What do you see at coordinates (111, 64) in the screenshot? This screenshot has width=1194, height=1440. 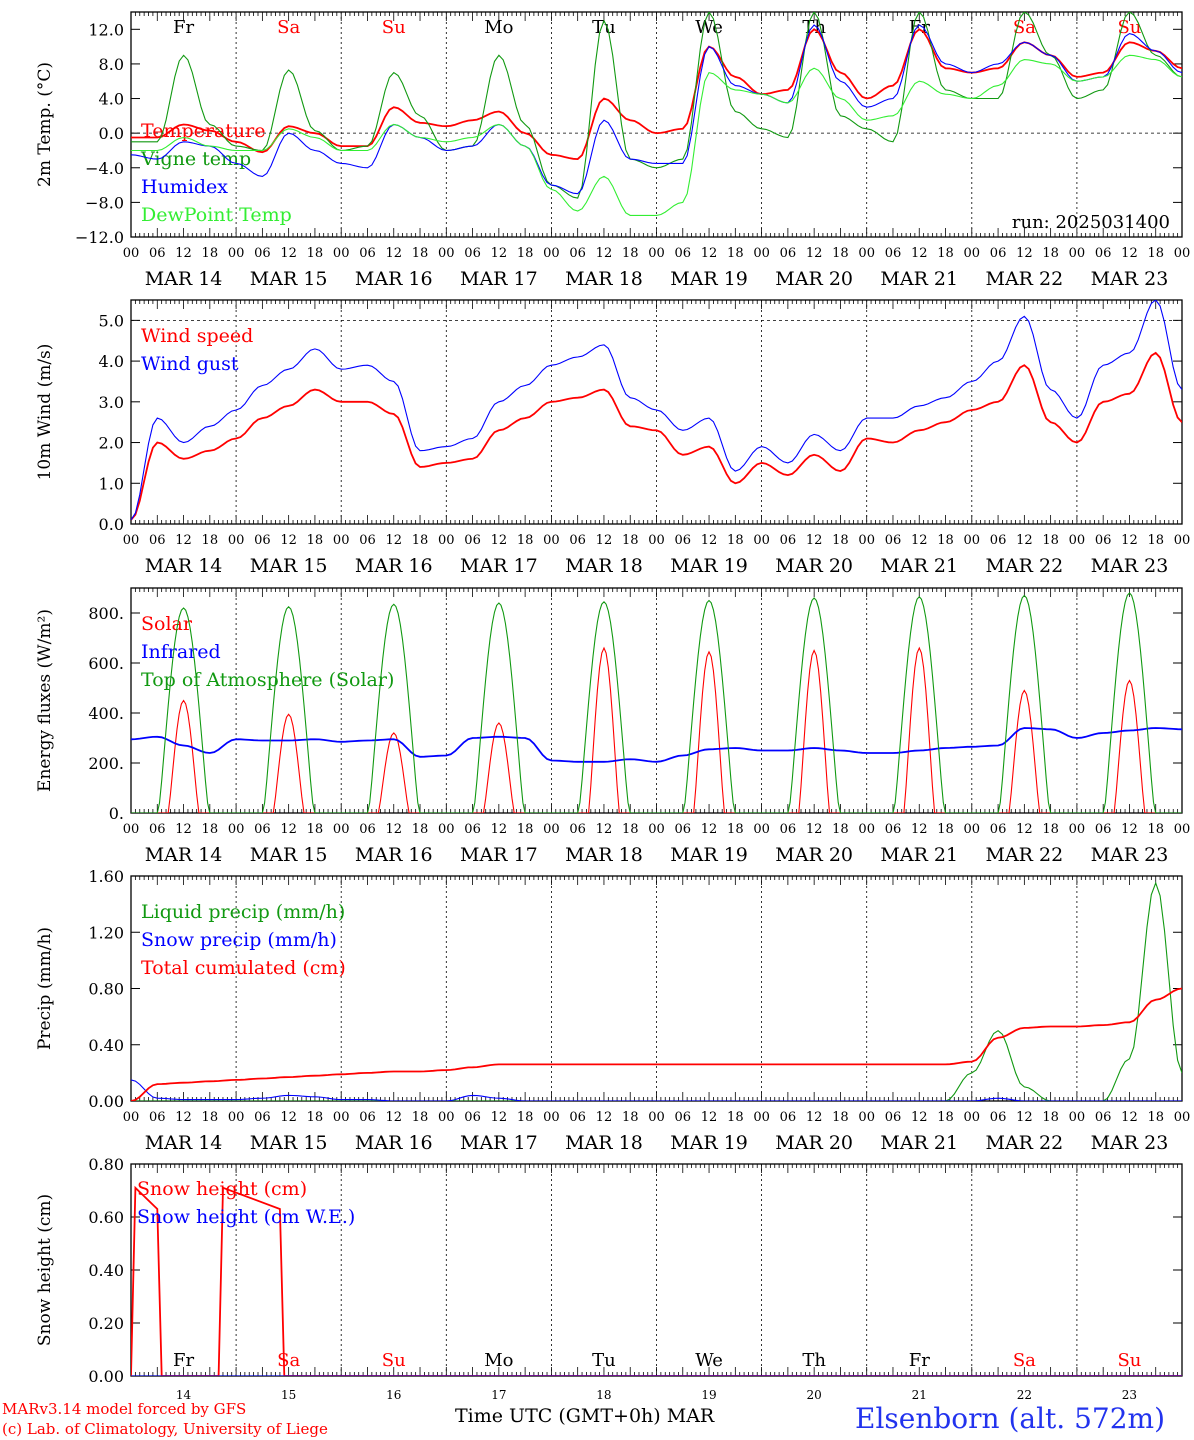 I see `y-tick-label: 8.0` at bounding box center [111, 64].